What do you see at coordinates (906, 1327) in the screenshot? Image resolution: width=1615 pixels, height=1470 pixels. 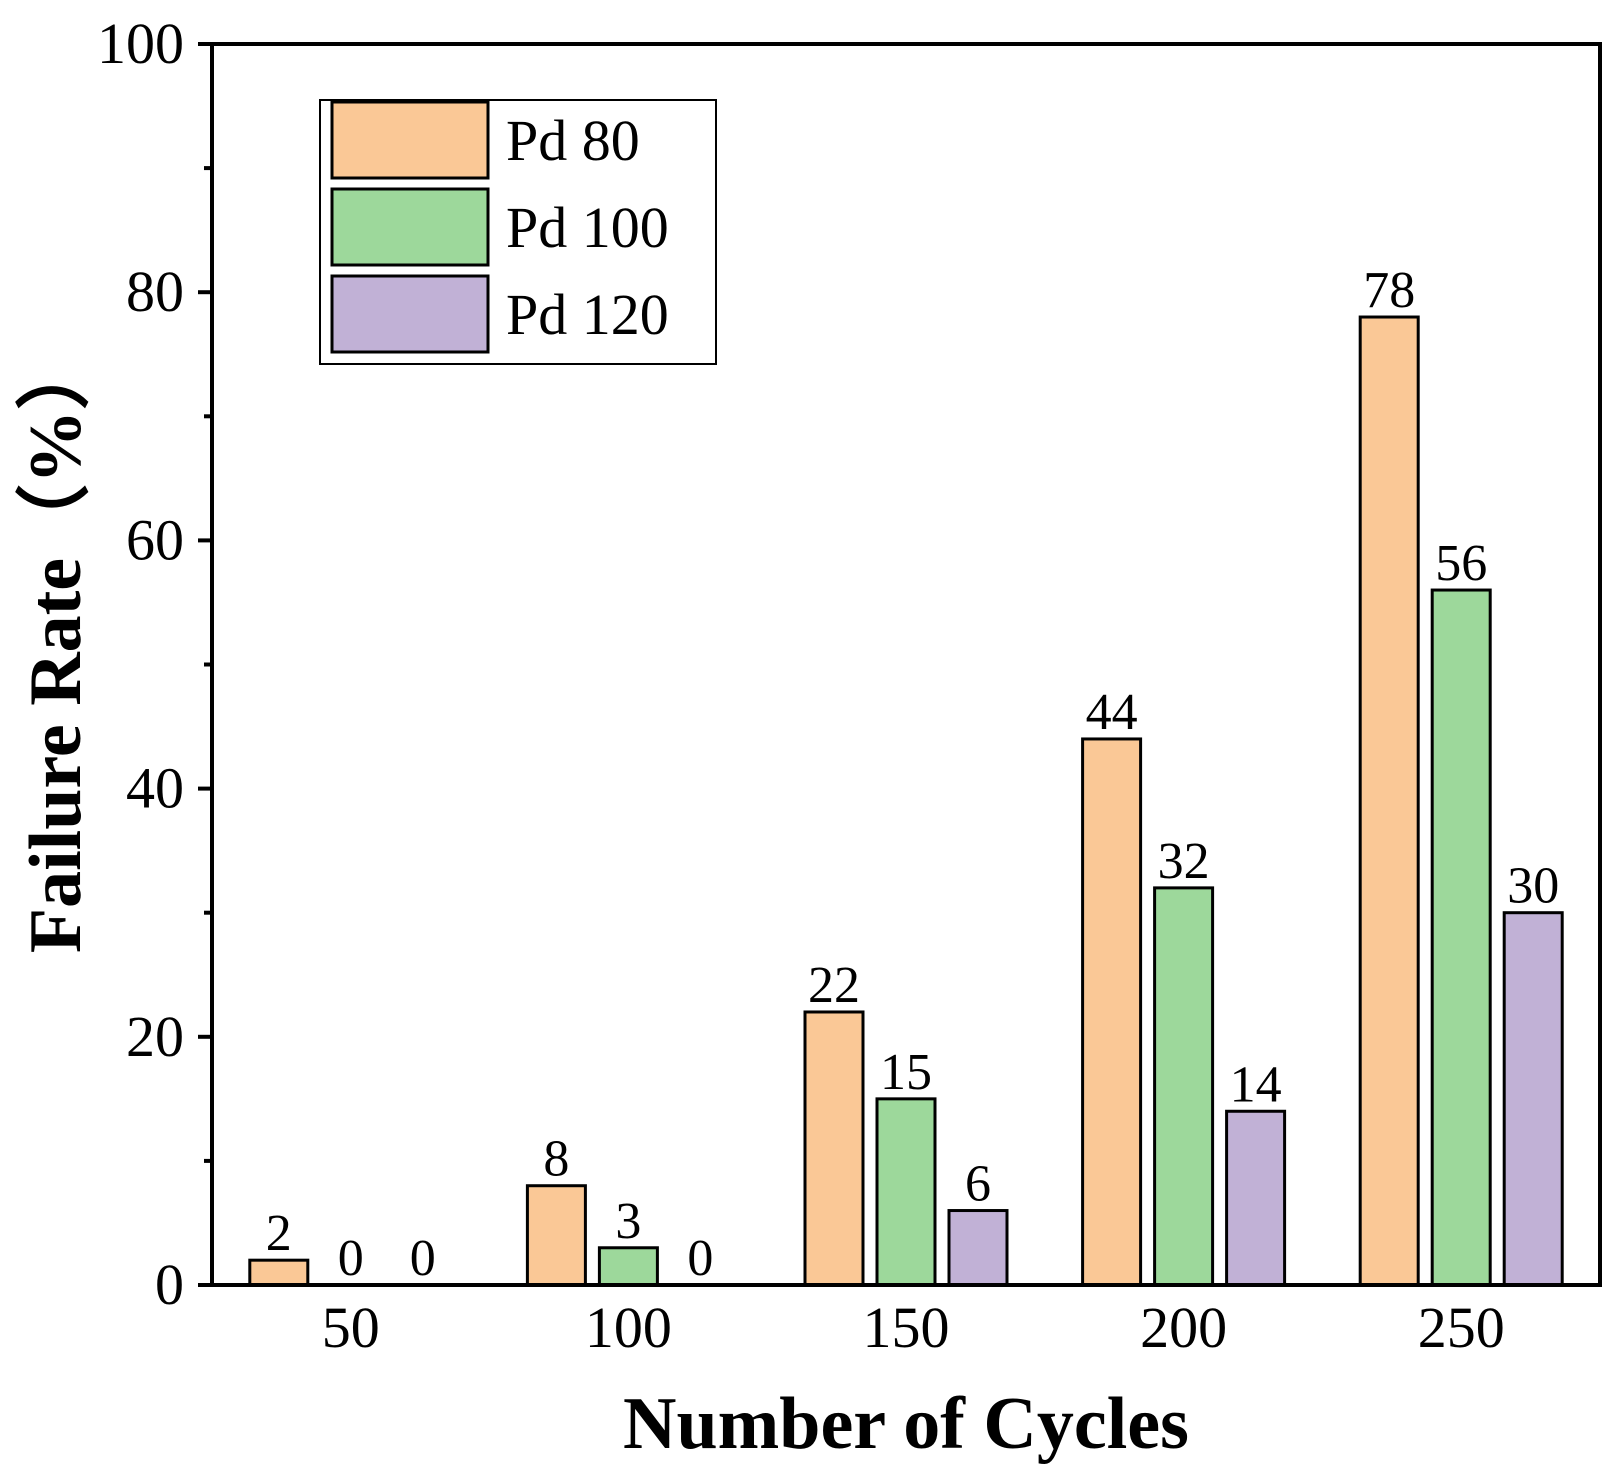 I see `x-tick-label: 150` at bounding box center [906, 1327].